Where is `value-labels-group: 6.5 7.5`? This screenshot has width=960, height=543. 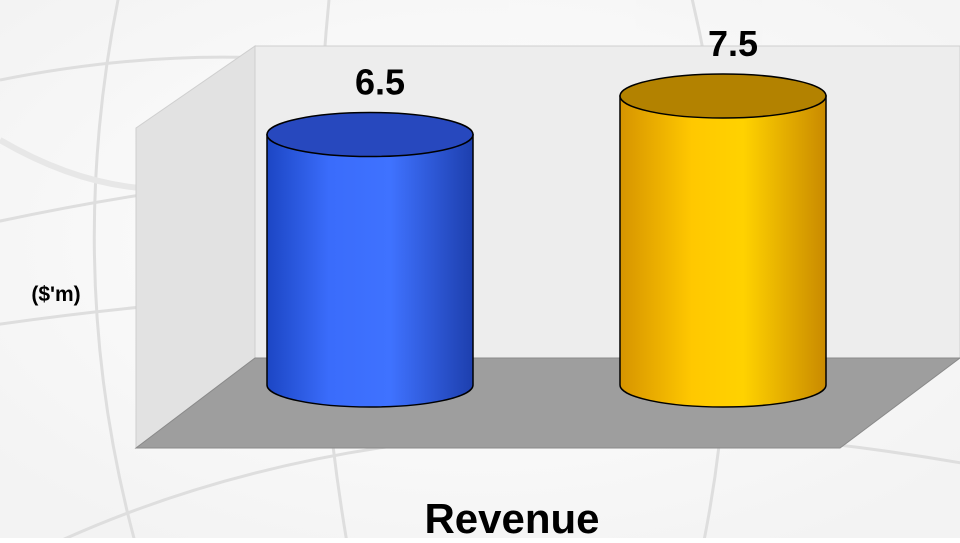 value-labels-group: 6.5 7.5 is located at coordinates (556, 63).